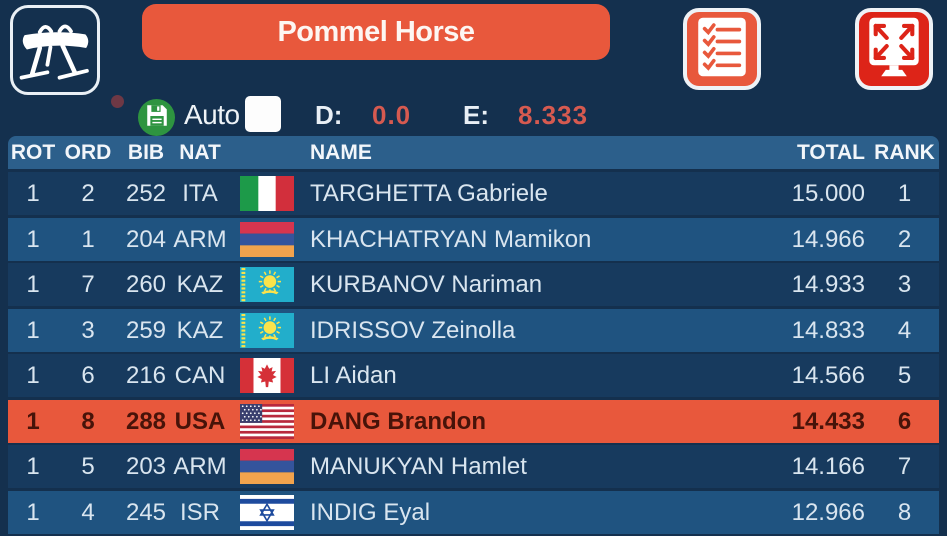 The image size is (947, 536). What do you see at coordinates (146, 330) in the screenshot?
I see `row-bib: 259` at bounding box center [146, 330].